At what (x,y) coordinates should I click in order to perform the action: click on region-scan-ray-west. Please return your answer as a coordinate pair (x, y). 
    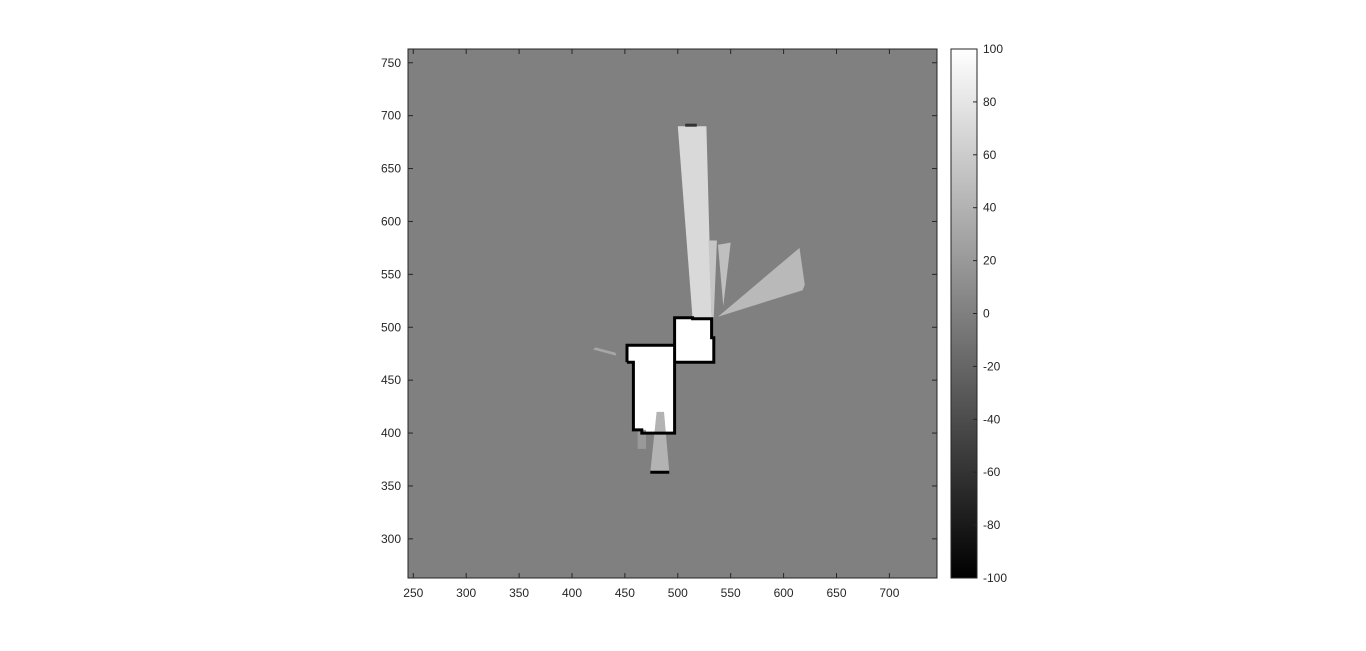
    Looking at the image, I should click on (605, 351).